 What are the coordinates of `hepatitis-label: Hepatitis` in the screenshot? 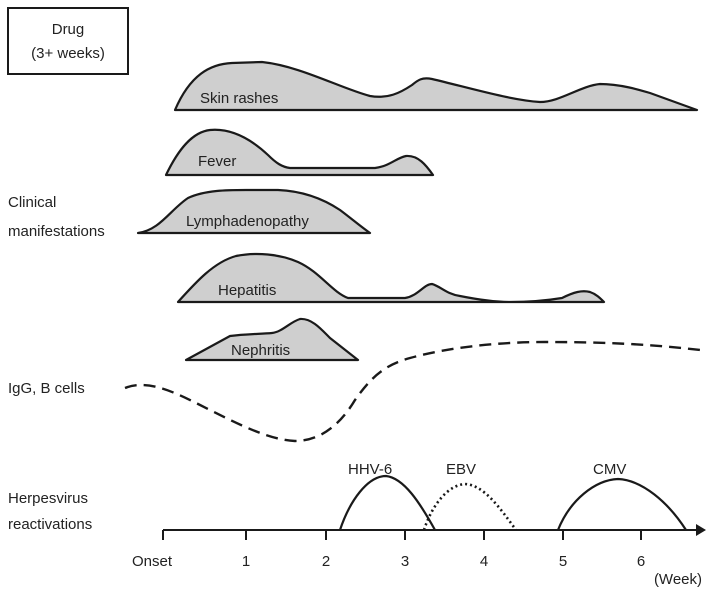 It's located at (247, 290).